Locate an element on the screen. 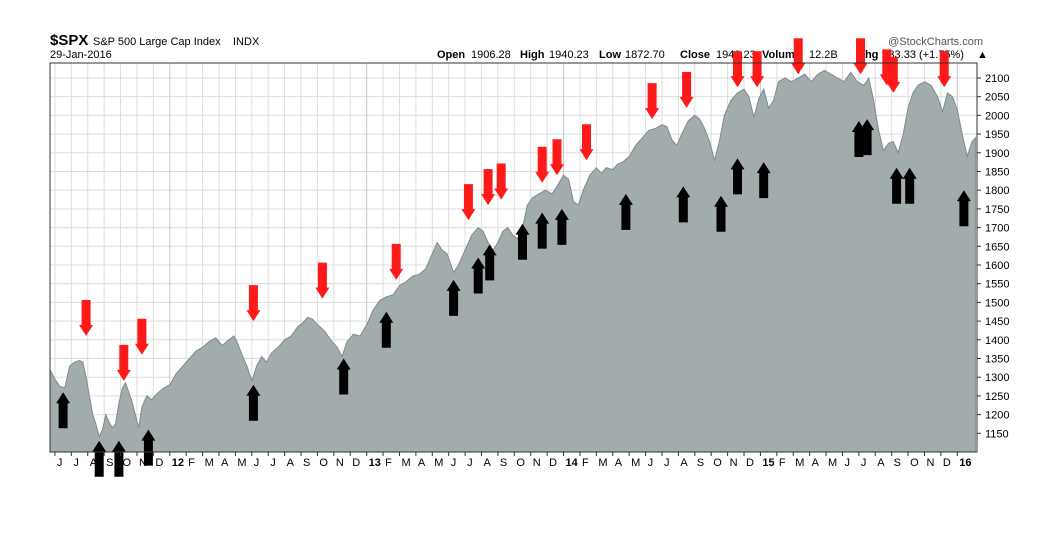  y-tick-label: 1850 is located at coordinates (997, 172).